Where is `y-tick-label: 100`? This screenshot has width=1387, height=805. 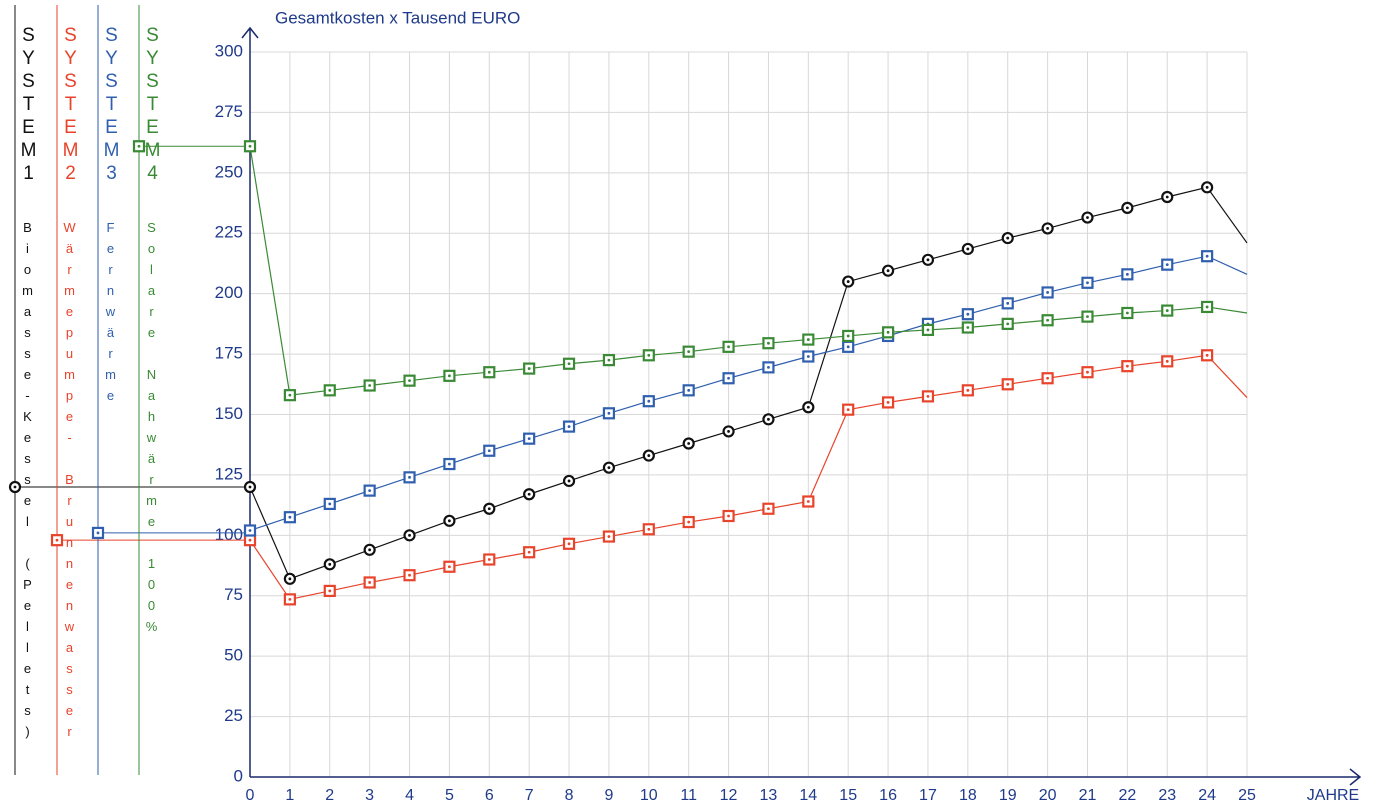 y-tick-label: 100 is located at coordinates (229, 534).